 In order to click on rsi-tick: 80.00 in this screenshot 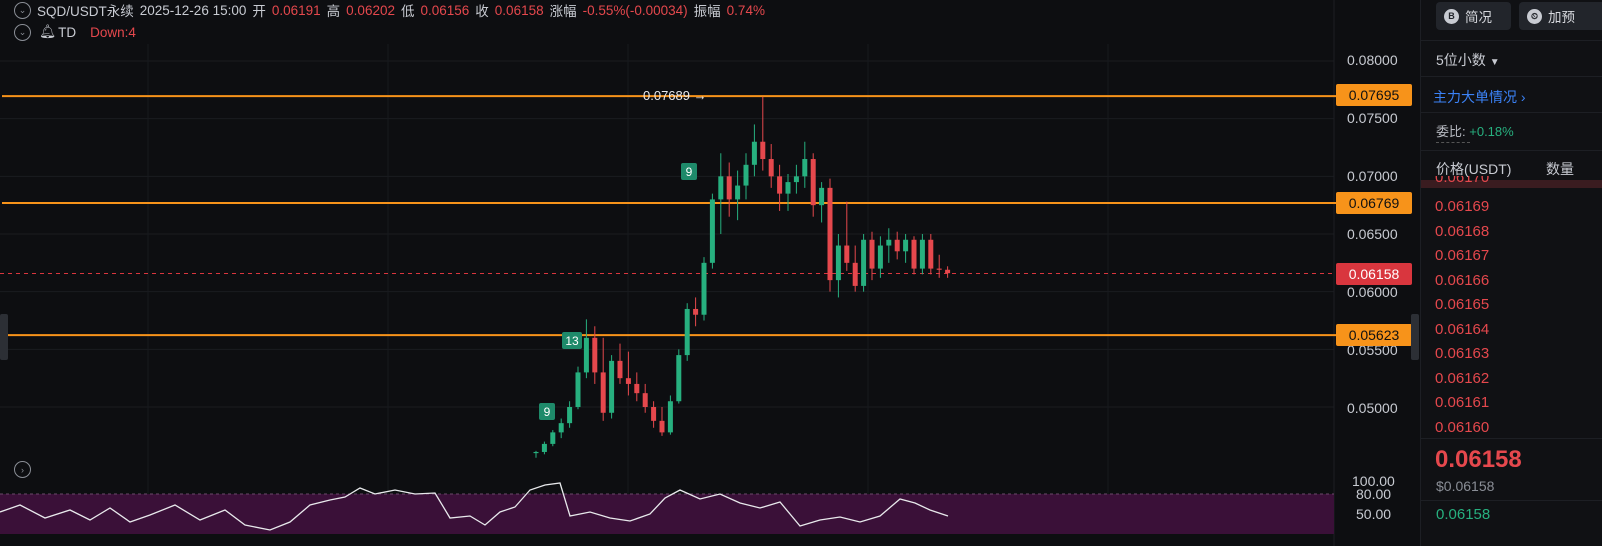, I will do `click(1374, 494)`.